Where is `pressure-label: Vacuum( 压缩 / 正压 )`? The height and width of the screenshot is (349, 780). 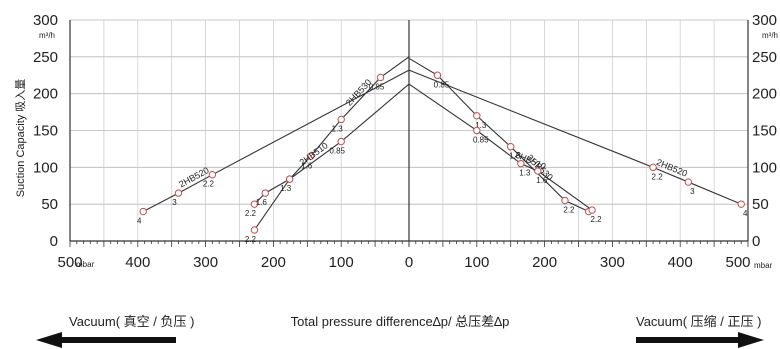 pressure-label: Vacuum( 压缩 / 正压 ) is located at coordinates (698, 321).